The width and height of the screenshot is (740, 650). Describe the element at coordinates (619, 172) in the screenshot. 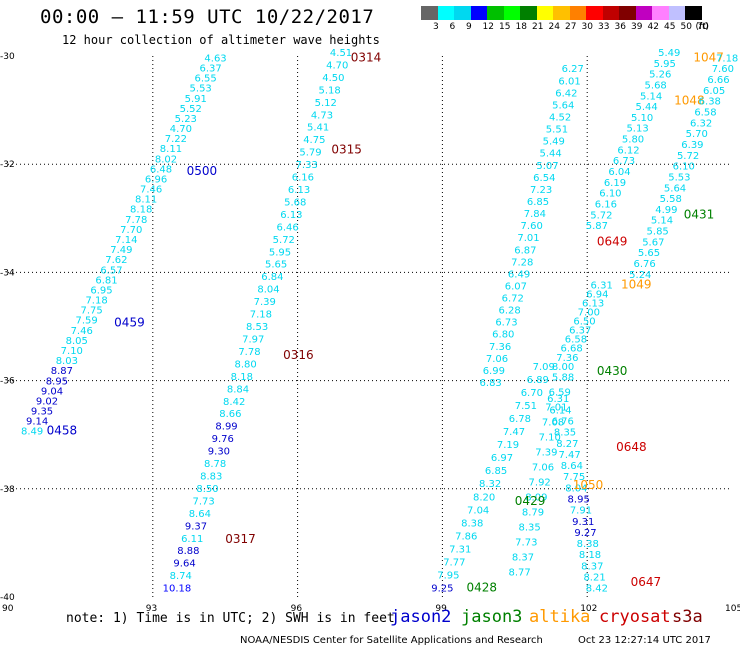

I see `swh-value: 6.04` at that location.